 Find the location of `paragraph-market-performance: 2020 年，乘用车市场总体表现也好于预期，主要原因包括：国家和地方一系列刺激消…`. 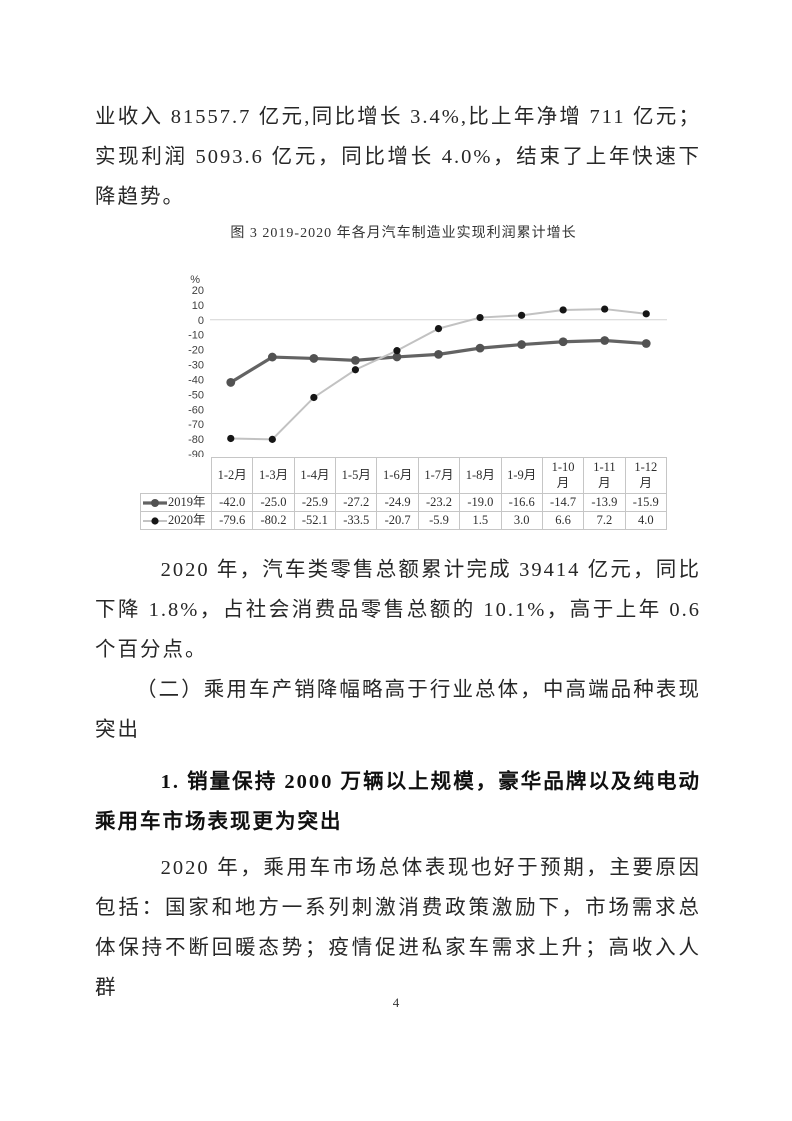

paragraph-market-performance: 2020 年，乘用车市场总体表现也好于预期，主要原因包括：国家和地方一系列刺激消… is located at coordinates (398, 928).